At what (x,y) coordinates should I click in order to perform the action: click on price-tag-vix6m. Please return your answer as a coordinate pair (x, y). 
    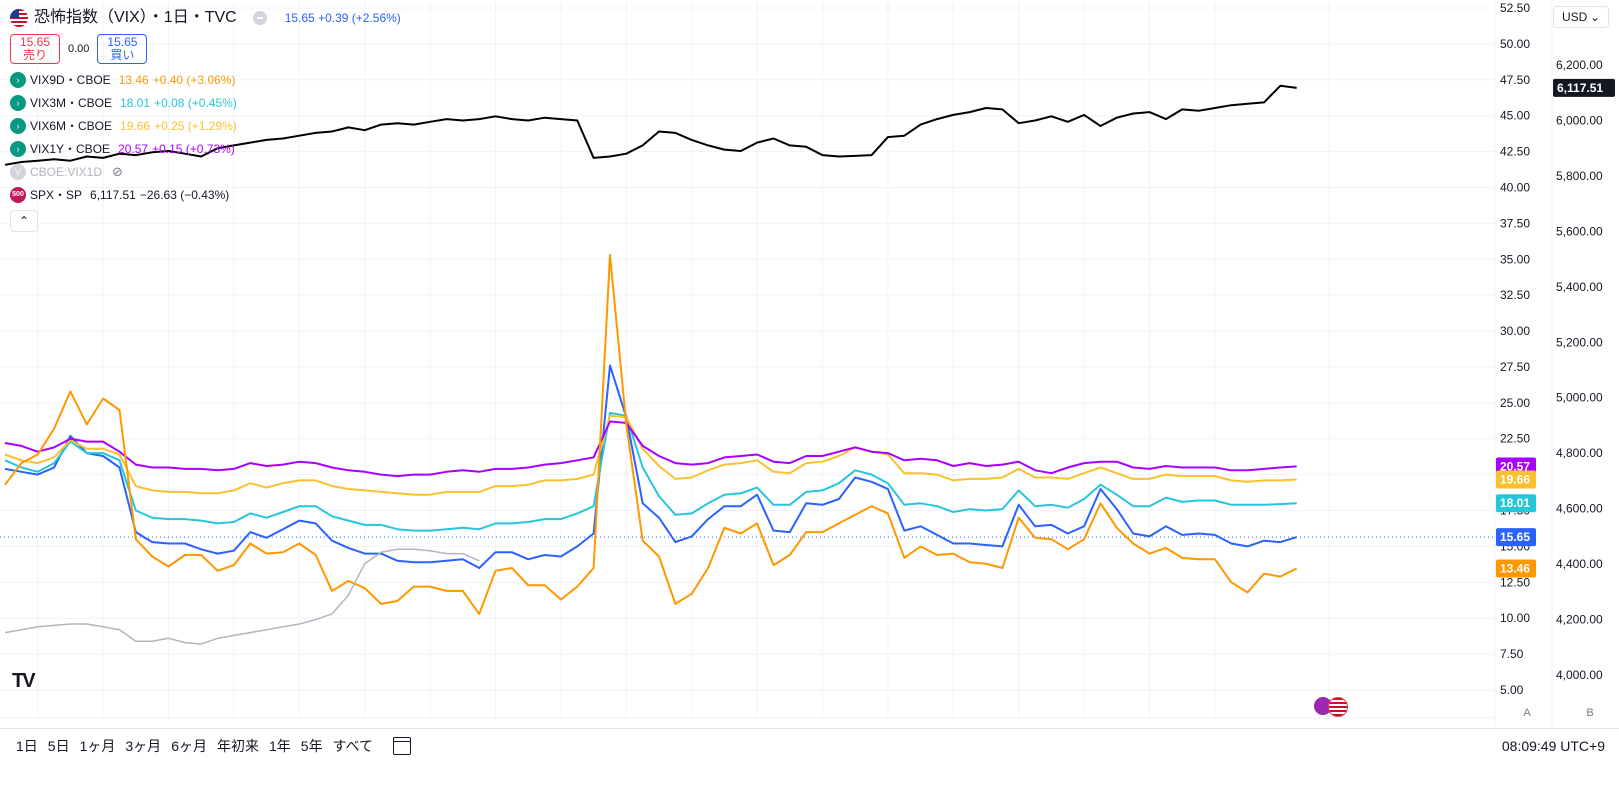
    Looking at the image, I should click on (1516, 479).